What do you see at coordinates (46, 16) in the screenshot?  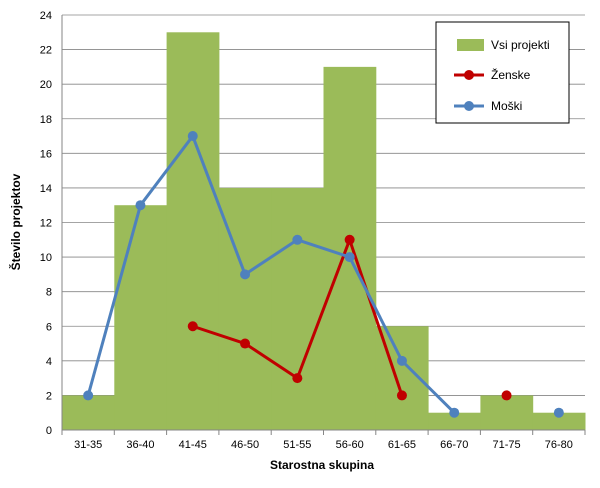 I see `y-tick-label: 24` at bounding box center [46, 16].